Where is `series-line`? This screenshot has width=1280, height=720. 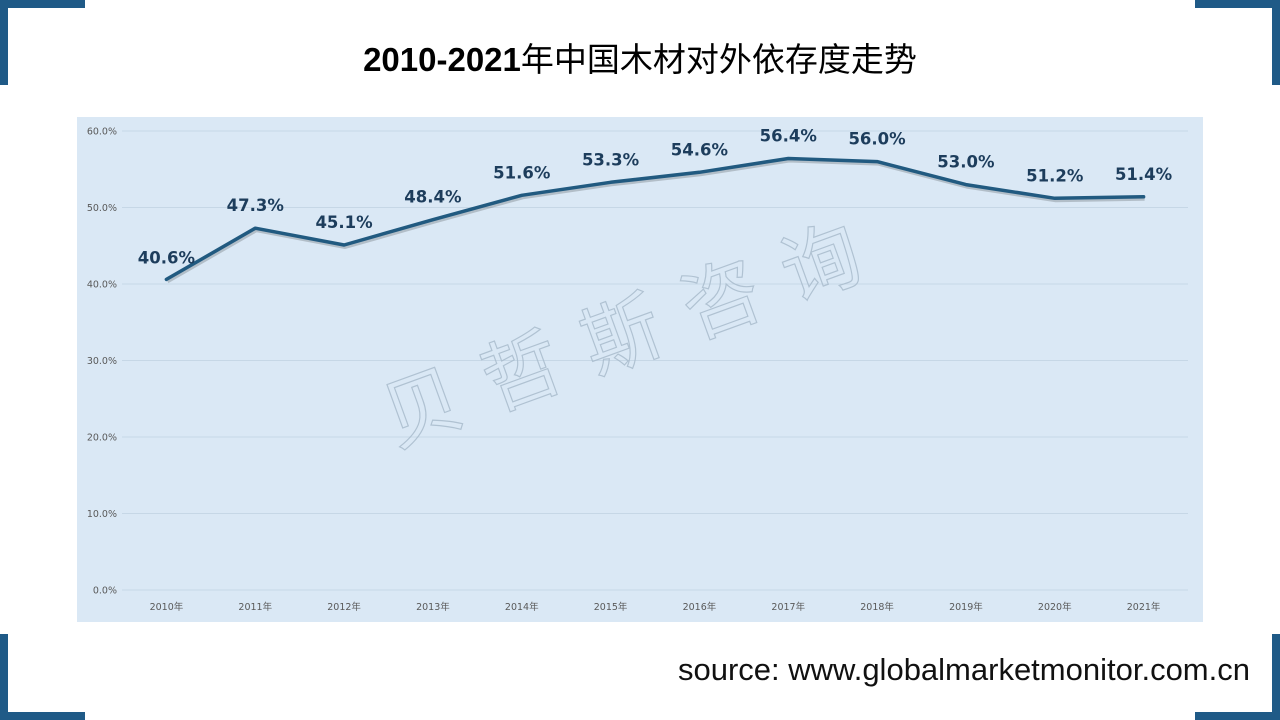 series-line is located at coordinates (655, 219).